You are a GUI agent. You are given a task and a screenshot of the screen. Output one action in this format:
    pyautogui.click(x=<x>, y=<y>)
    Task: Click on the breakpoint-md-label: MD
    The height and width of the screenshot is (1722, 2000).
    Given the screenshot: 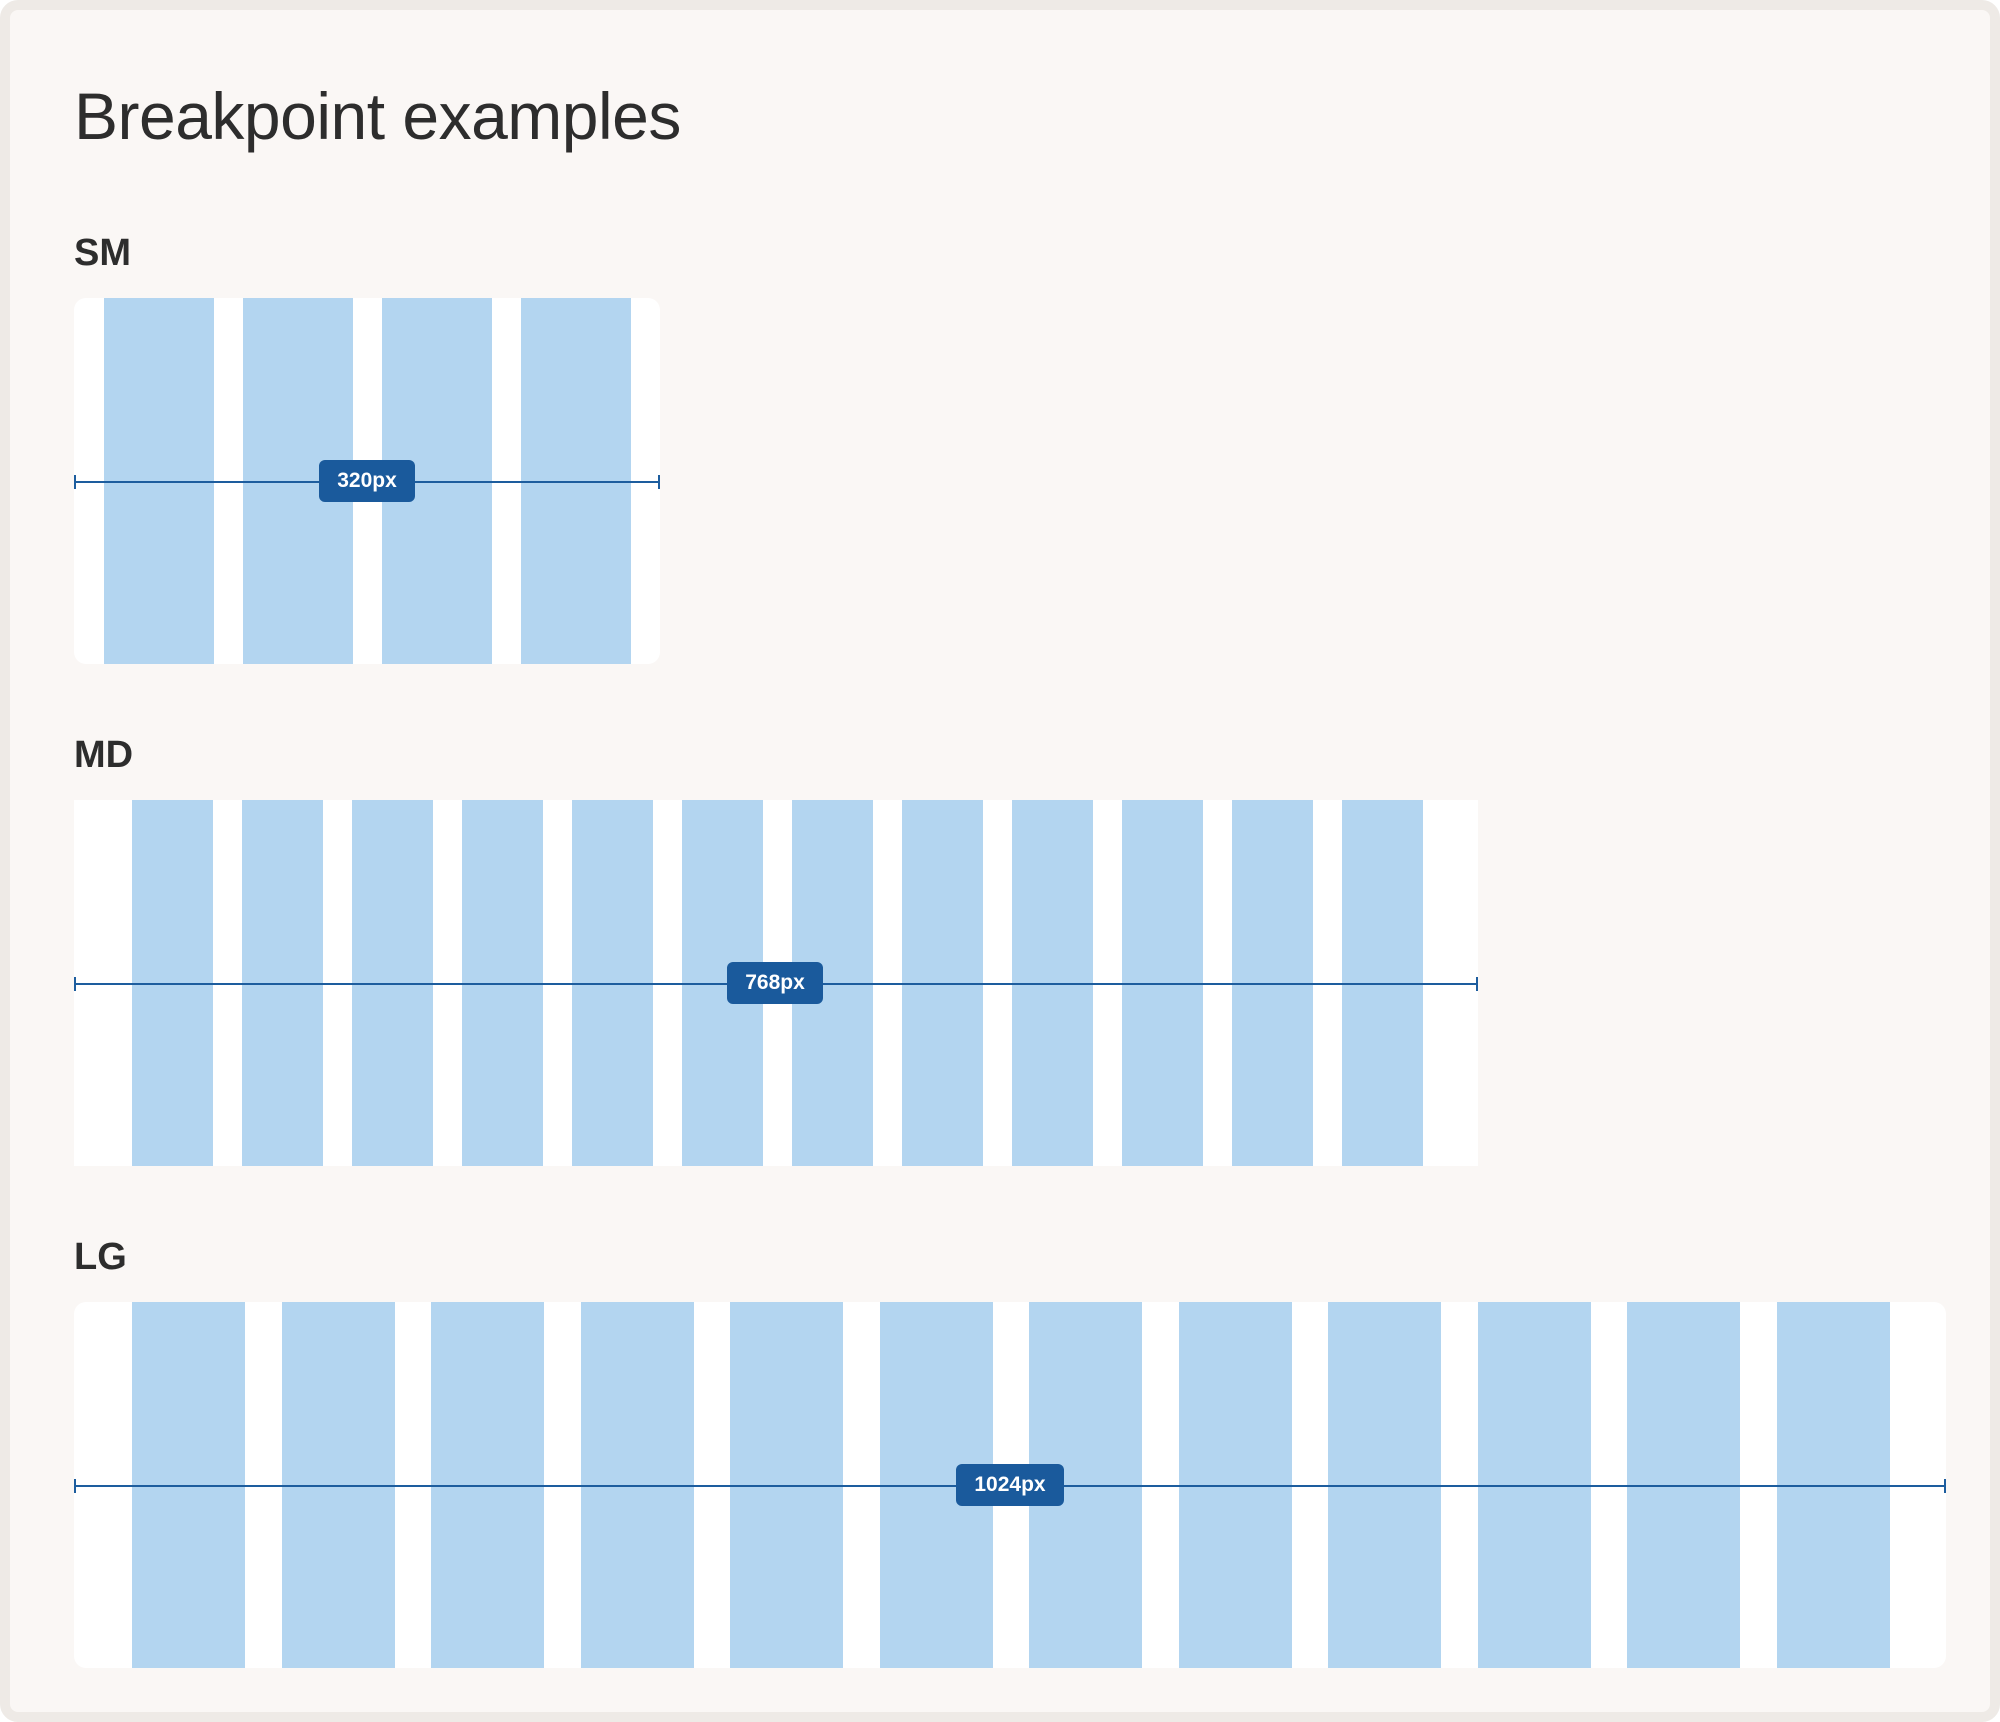 What is the action you would take?
    pyautogui.click(x=104, y=755)
    